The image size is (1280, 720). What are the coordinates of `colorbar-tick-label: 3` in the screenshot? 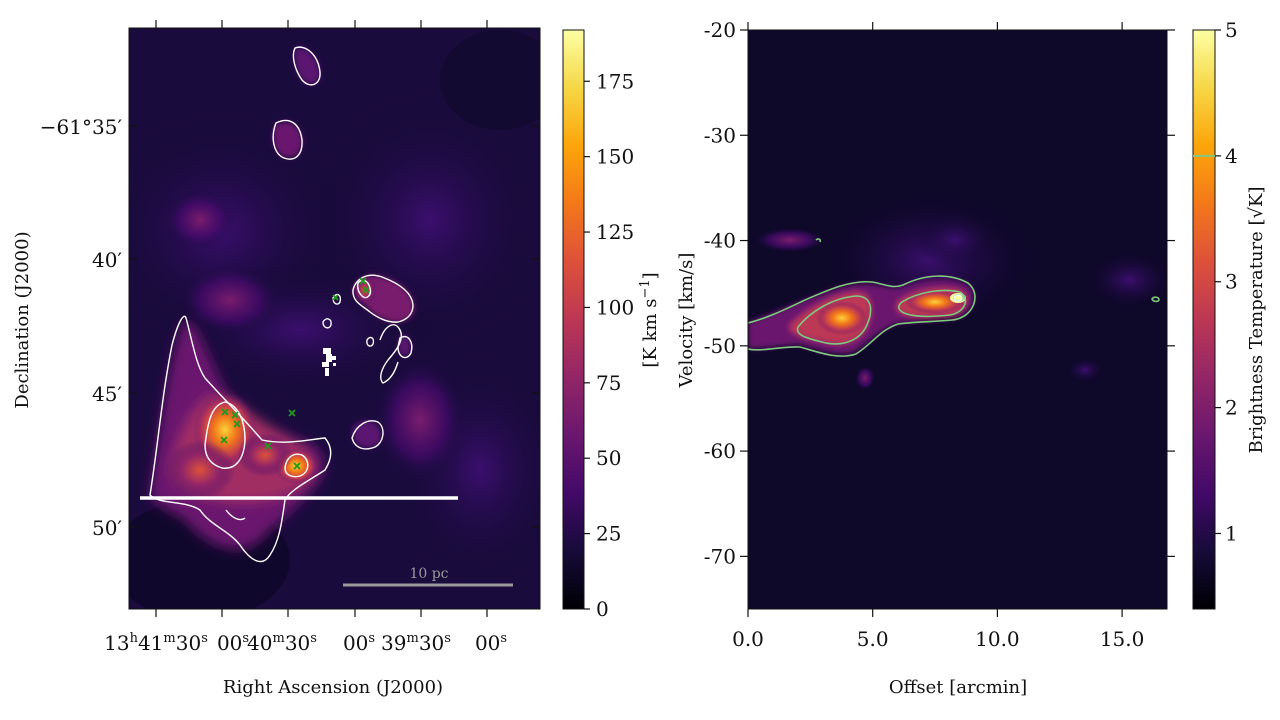 It's located at (1231, 282).